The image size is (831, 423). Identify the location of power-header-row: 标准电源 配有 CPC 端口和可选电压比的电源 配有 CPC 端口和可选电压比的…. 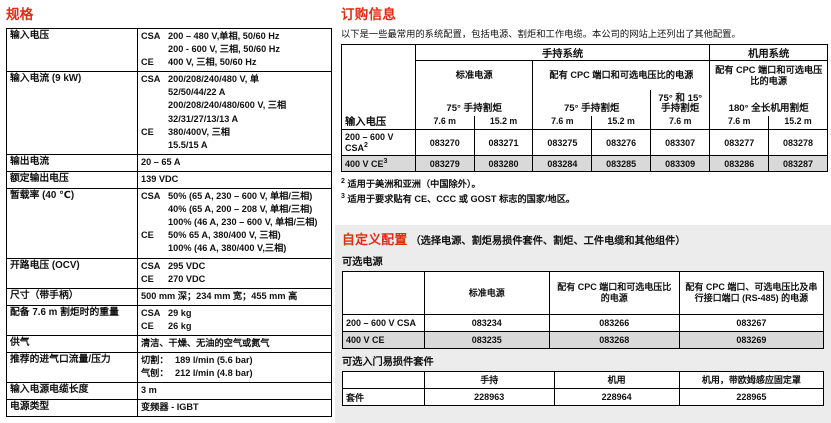
(585, 75).